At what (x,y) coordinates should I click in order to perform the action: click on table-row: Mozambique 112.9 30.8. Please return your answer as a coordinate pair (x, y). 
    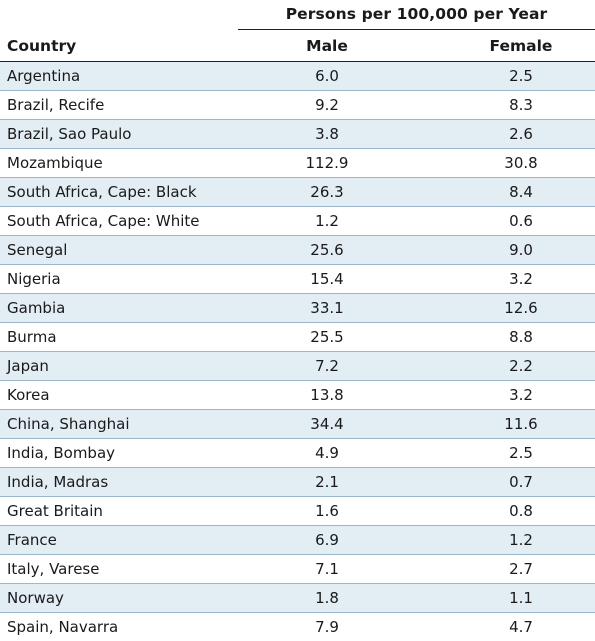
    Looking at the image, I should click on (297, 163).